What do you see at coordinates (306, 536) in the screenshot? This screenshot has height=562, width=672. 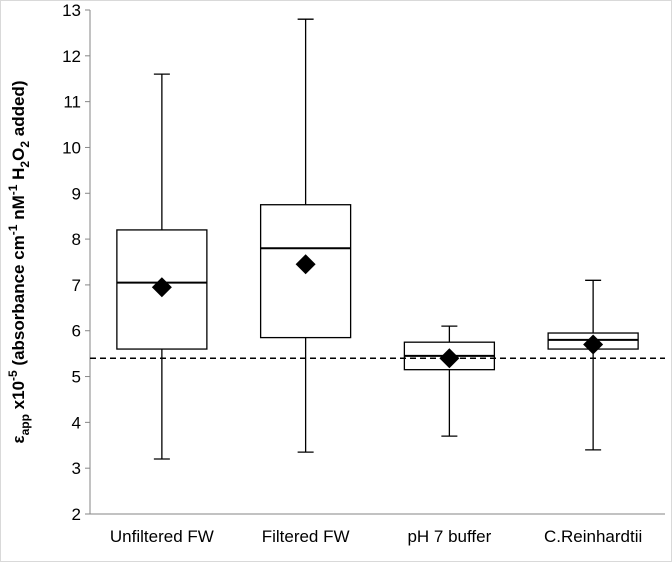 I see `x-tick-label: Filtered FW` at bounding box center [306, 536].